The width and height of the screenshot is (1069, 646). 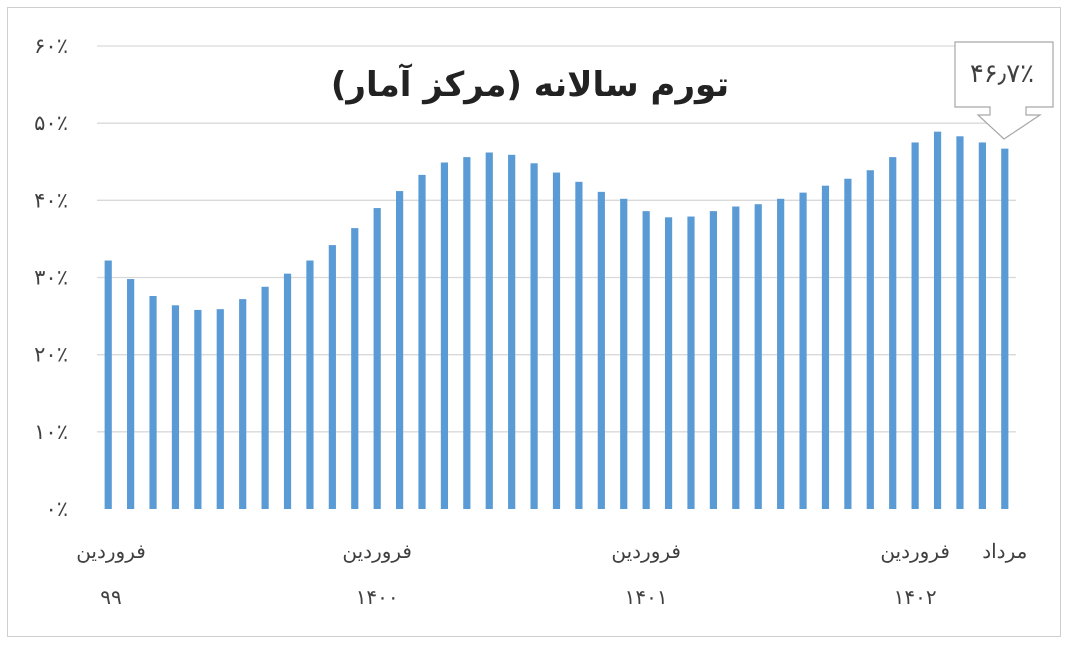 I want to click on y-tick-label: ۵۰٪, so click(x=51, y=123).